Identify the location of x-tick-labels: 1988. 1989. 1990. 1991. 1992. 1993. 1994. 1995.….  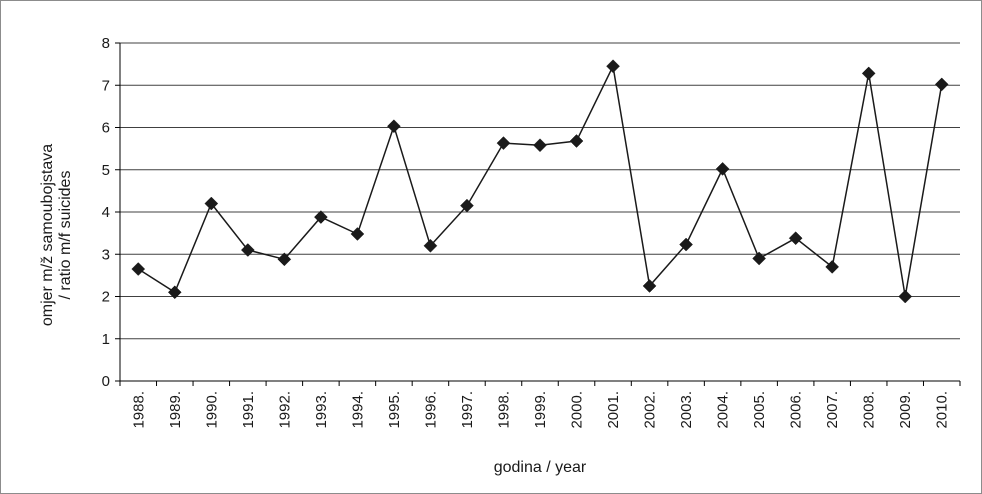
(540, 410).